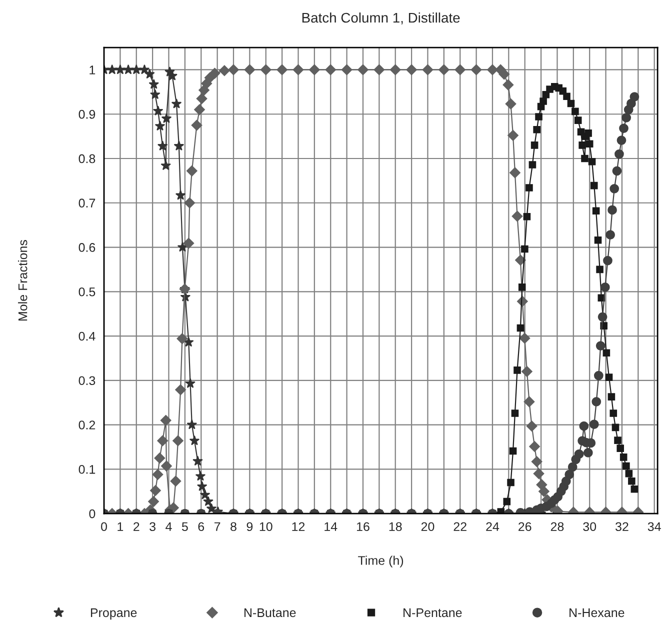 Image resolution: width=671 pixels, height=634 pixels. What do you see at coordinates (427, 527) in the screenshot?
I see `x-tick-label: 20` at bounding box center [427, 527].